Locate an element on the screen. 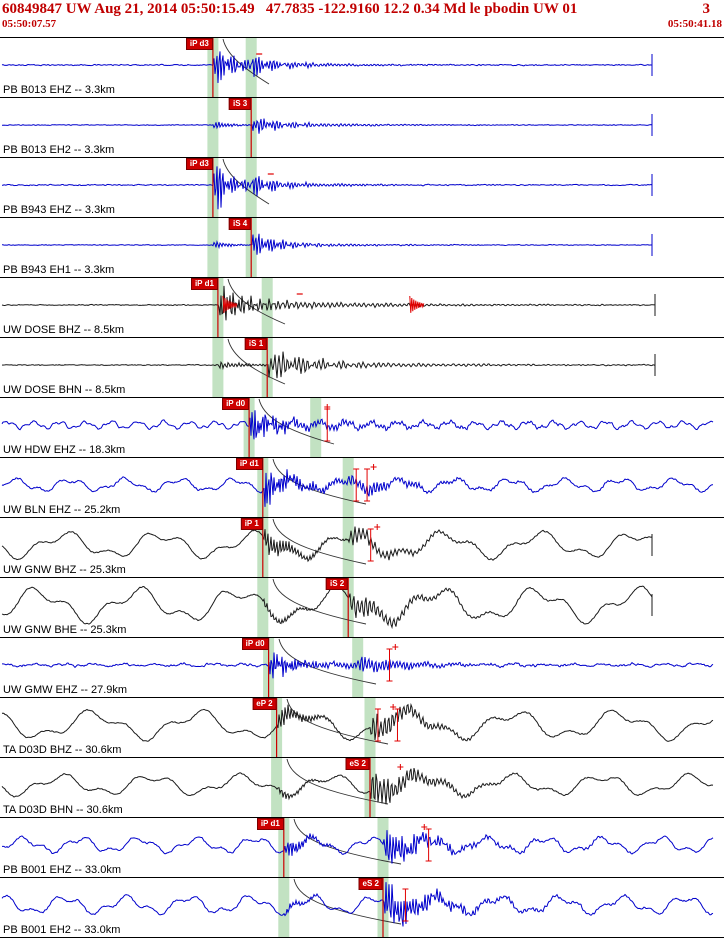 This screenshot has height=938, width=724. trace-panel: iP d3 PB B943 EHZ -- 3.3km is located at coordinates (362, 188).